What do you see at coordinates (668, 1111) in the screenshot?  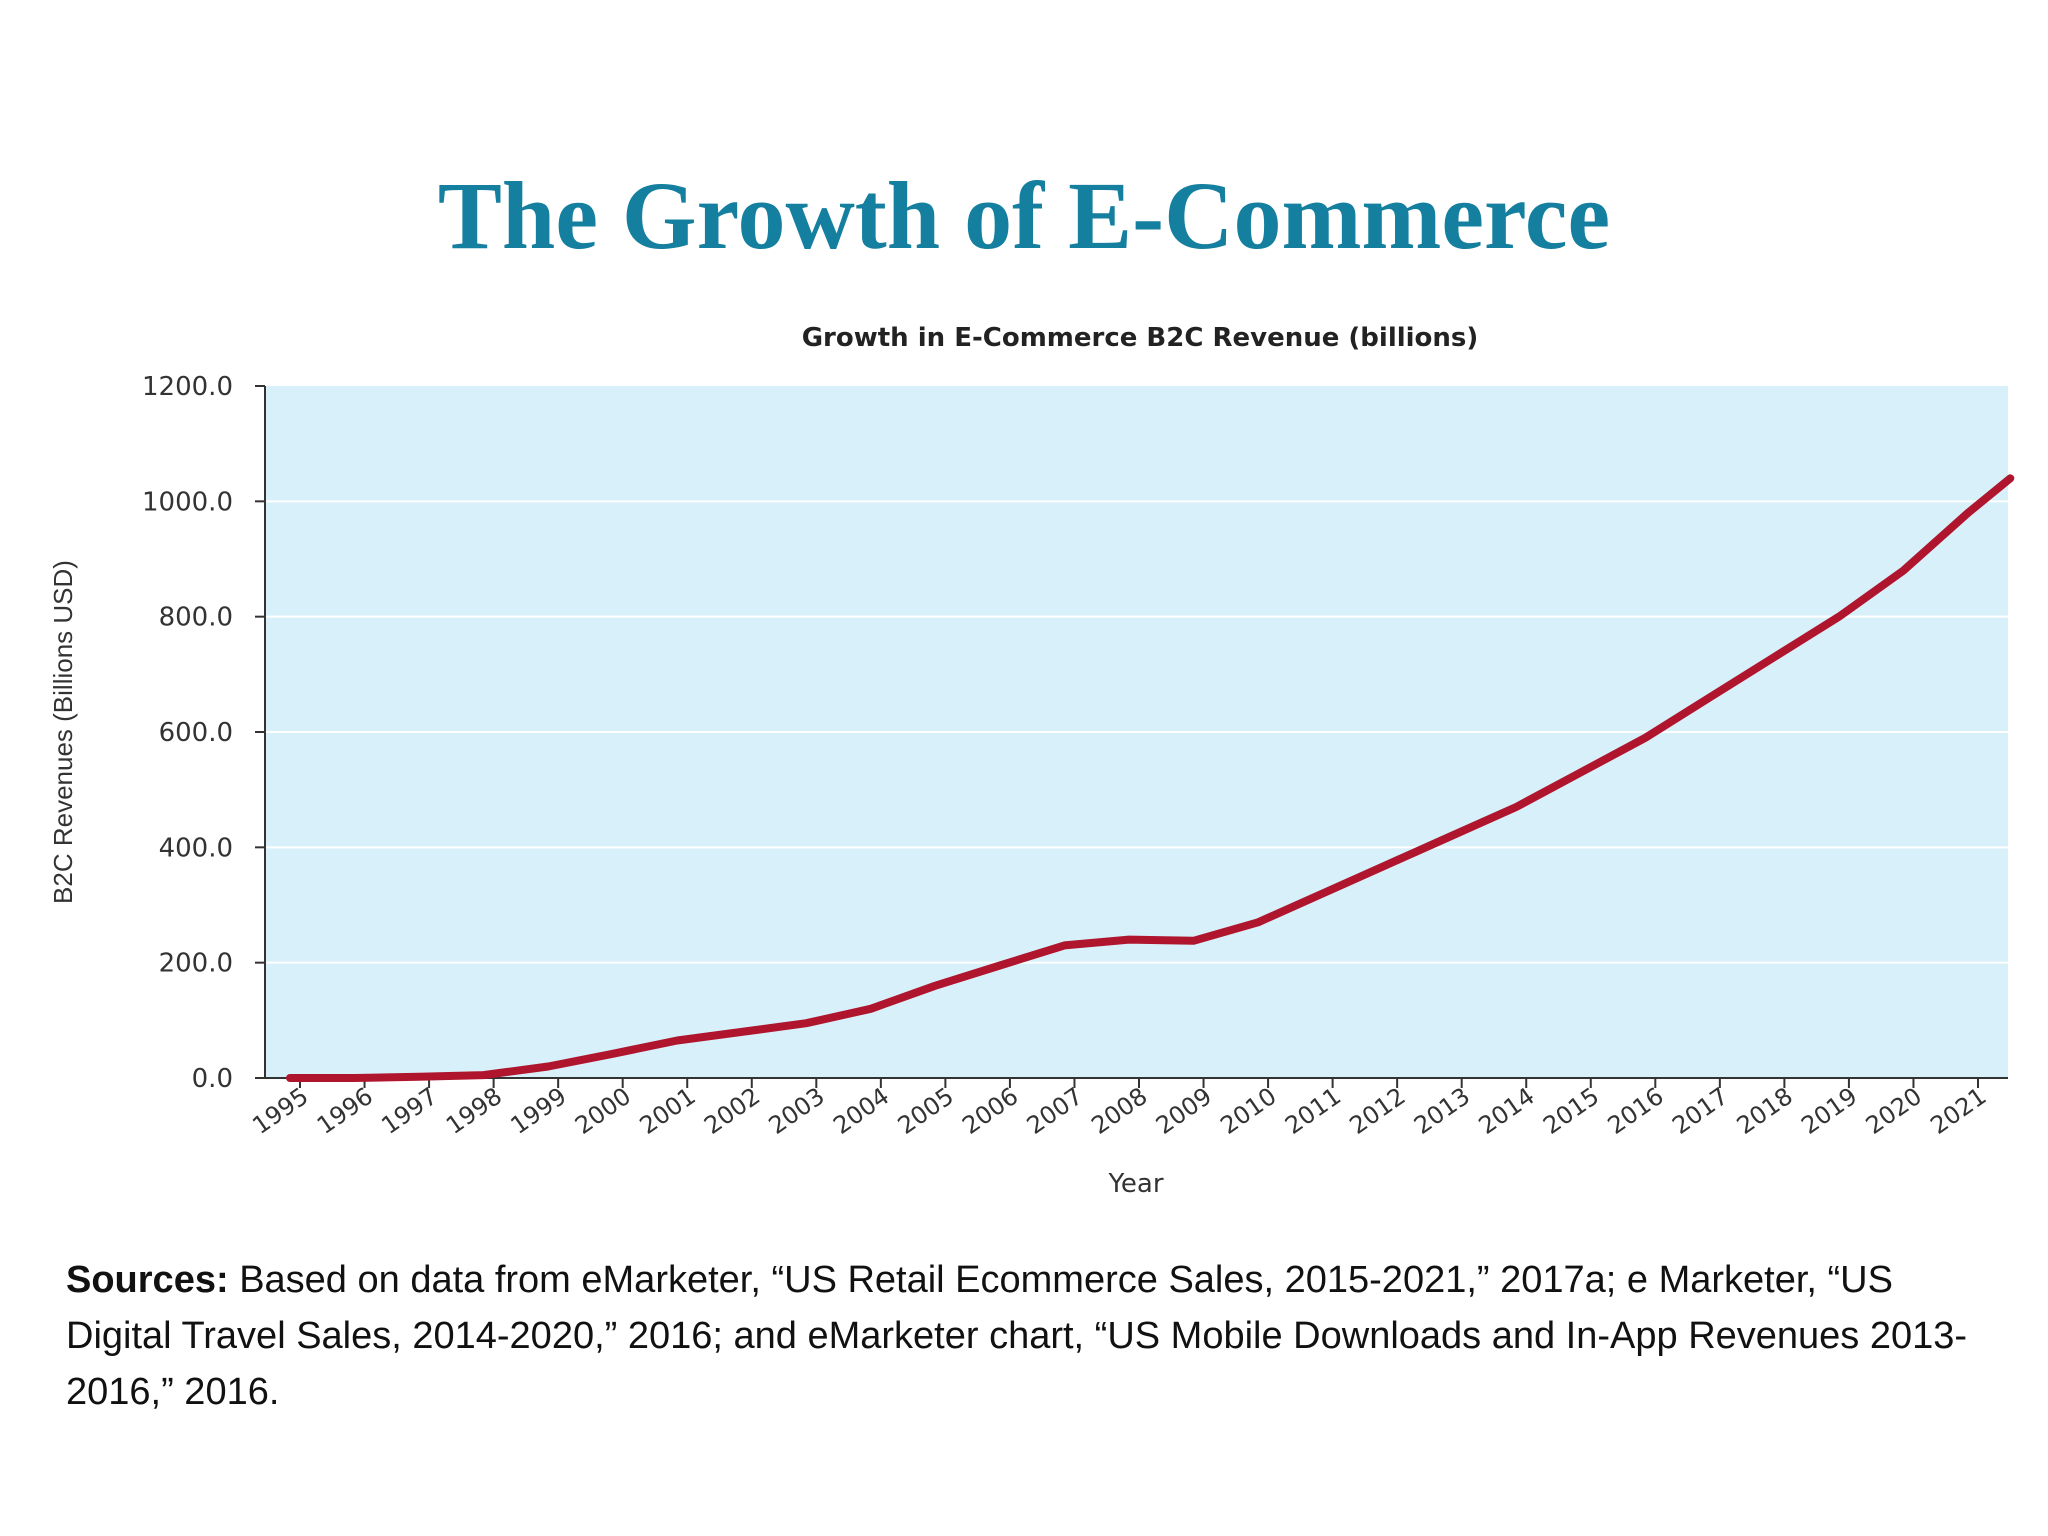 I see `x-tick-label: 2001` at bounding box center [668, 1111].